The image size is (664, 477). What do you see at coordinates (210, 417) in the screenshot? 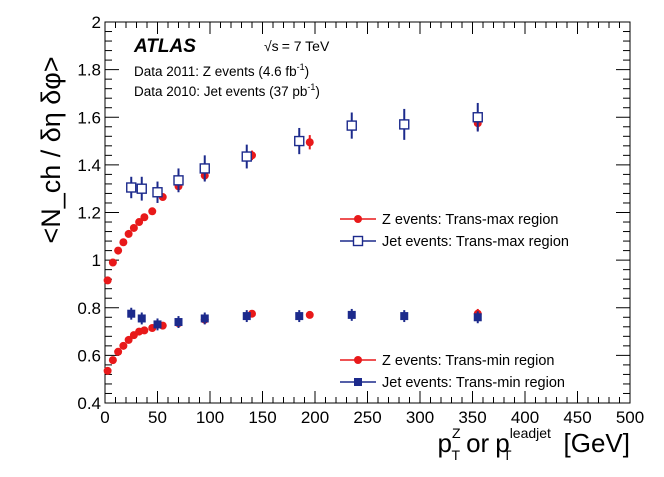
I see `x-tick-label: 100` at bounding box center [210, 417].